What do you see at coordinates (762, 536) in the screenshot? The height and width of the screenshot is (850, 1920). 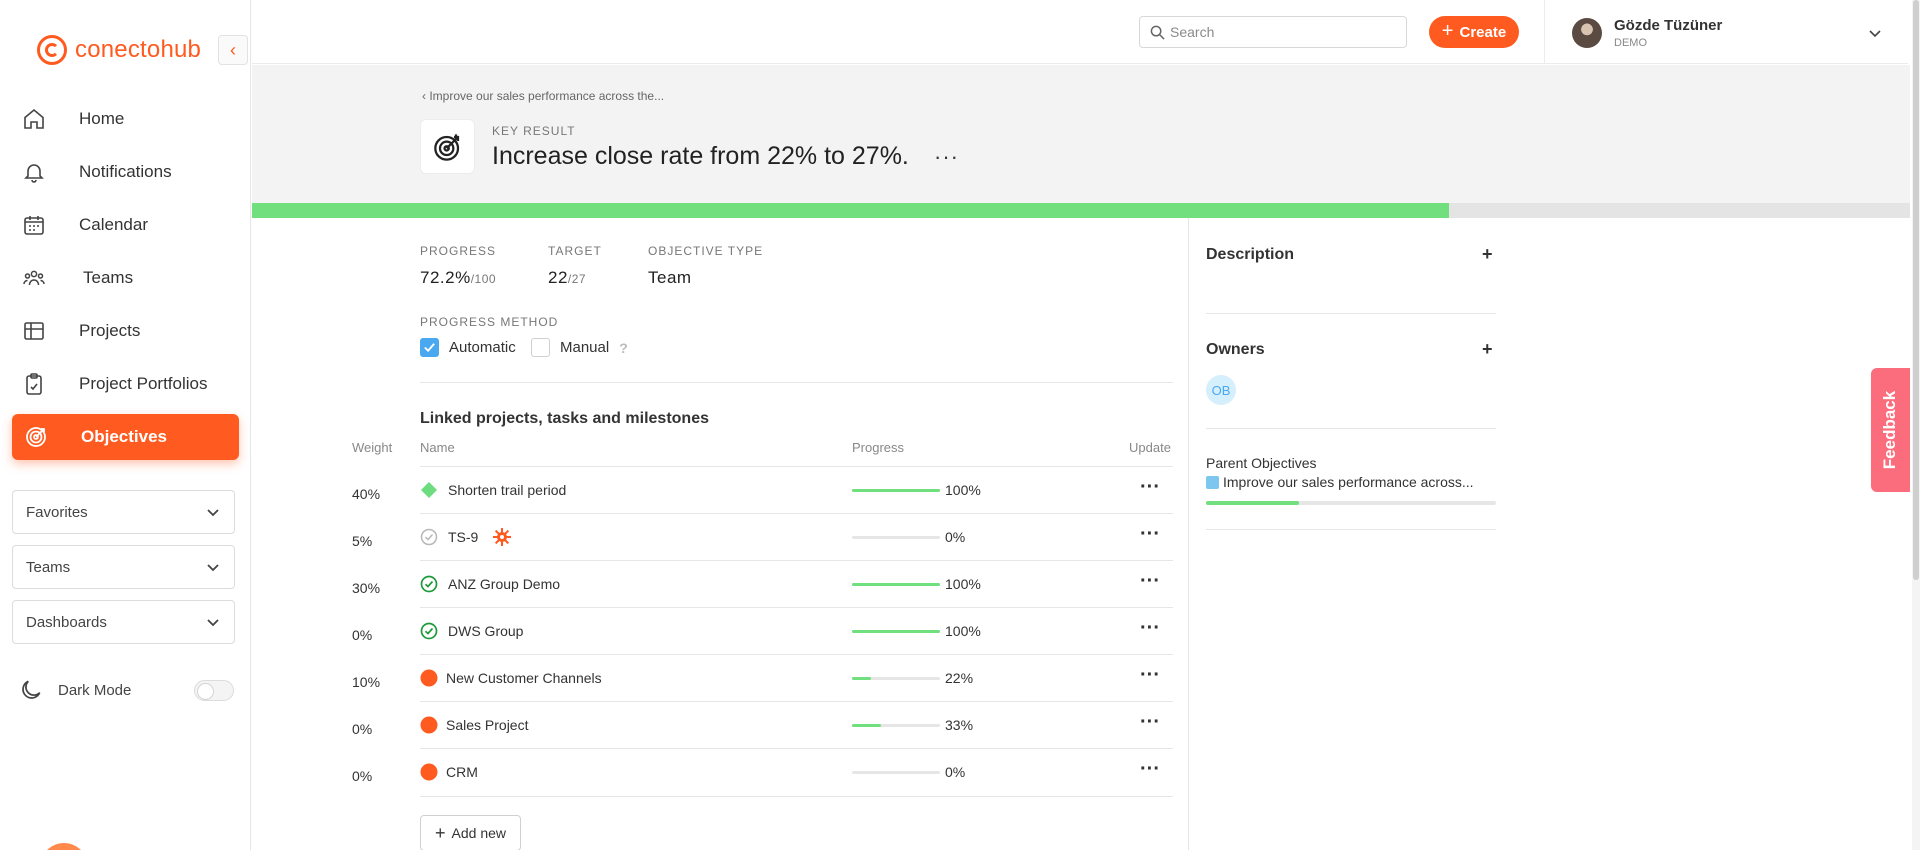 I see `table-row: 5% TS-9 0% ···` at bounding box center [762, 536].